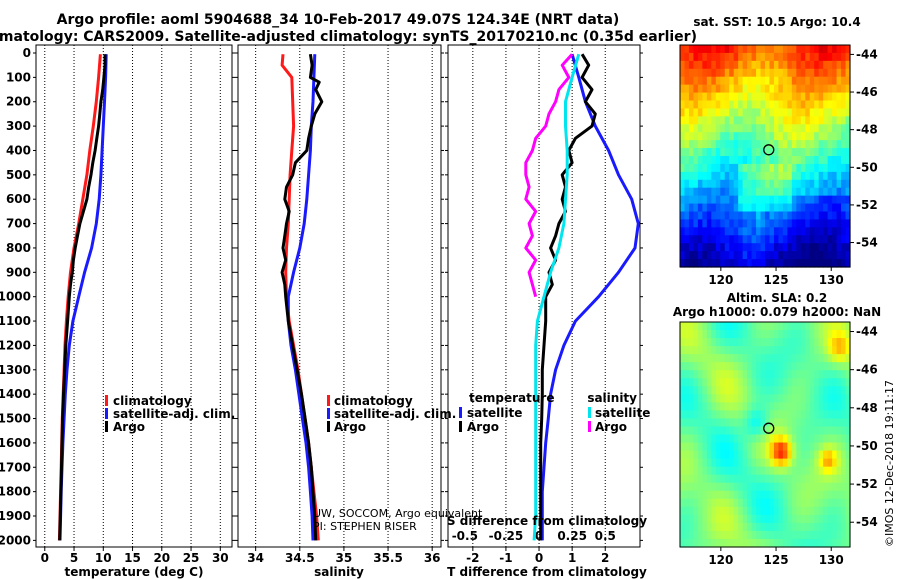 The image size is (900, 580). I want to click on depth-tick-1900: 1900, so click(15, 516).